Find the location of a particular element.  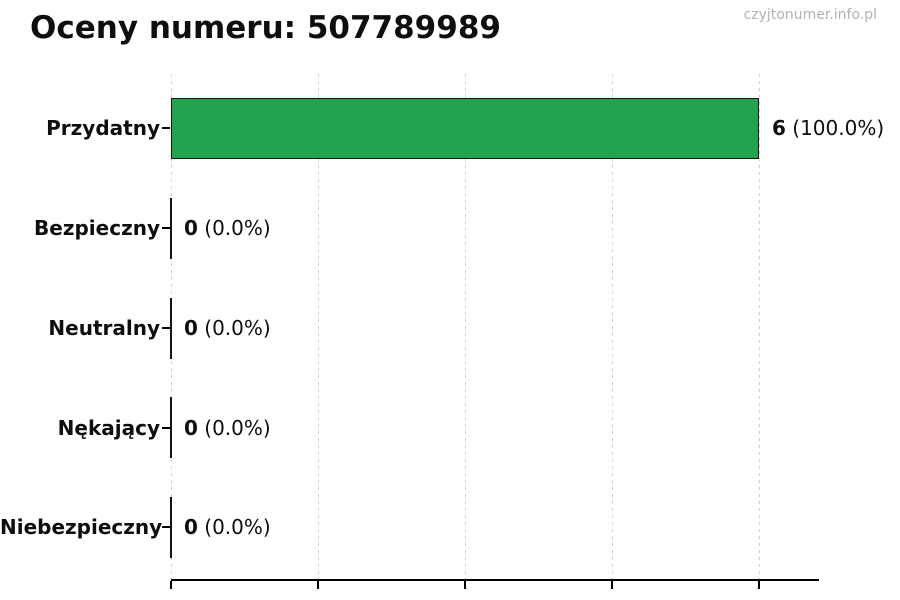

watermark: czyjtonumer.info.pl is located at coordinates (810, 15).